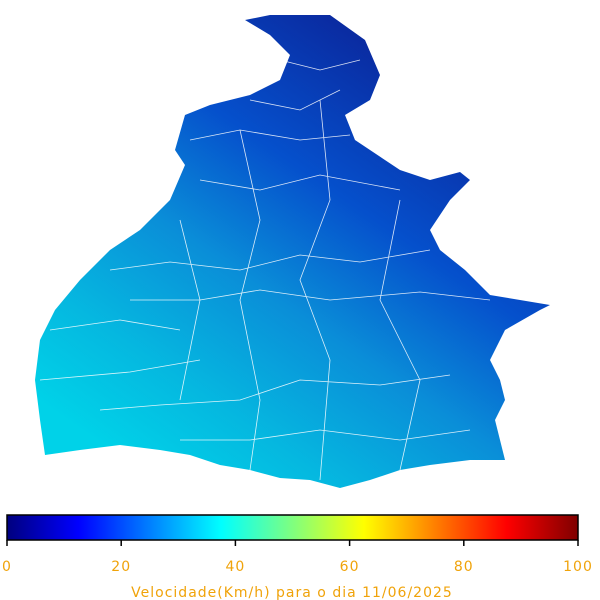 The image size is (600, 600). Describe the element at coordinates (7, 567) in the screenshot. I see `tick-label: 0` at that location.